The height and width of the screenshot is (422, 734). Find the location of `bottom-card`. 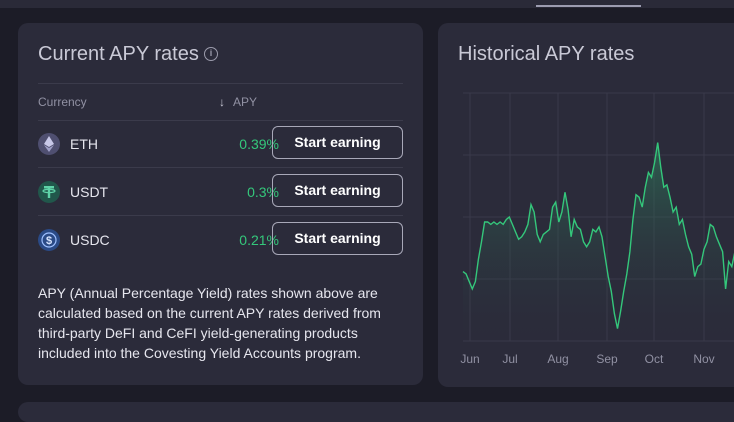

bottom-card is located at coordinates (376, 412).